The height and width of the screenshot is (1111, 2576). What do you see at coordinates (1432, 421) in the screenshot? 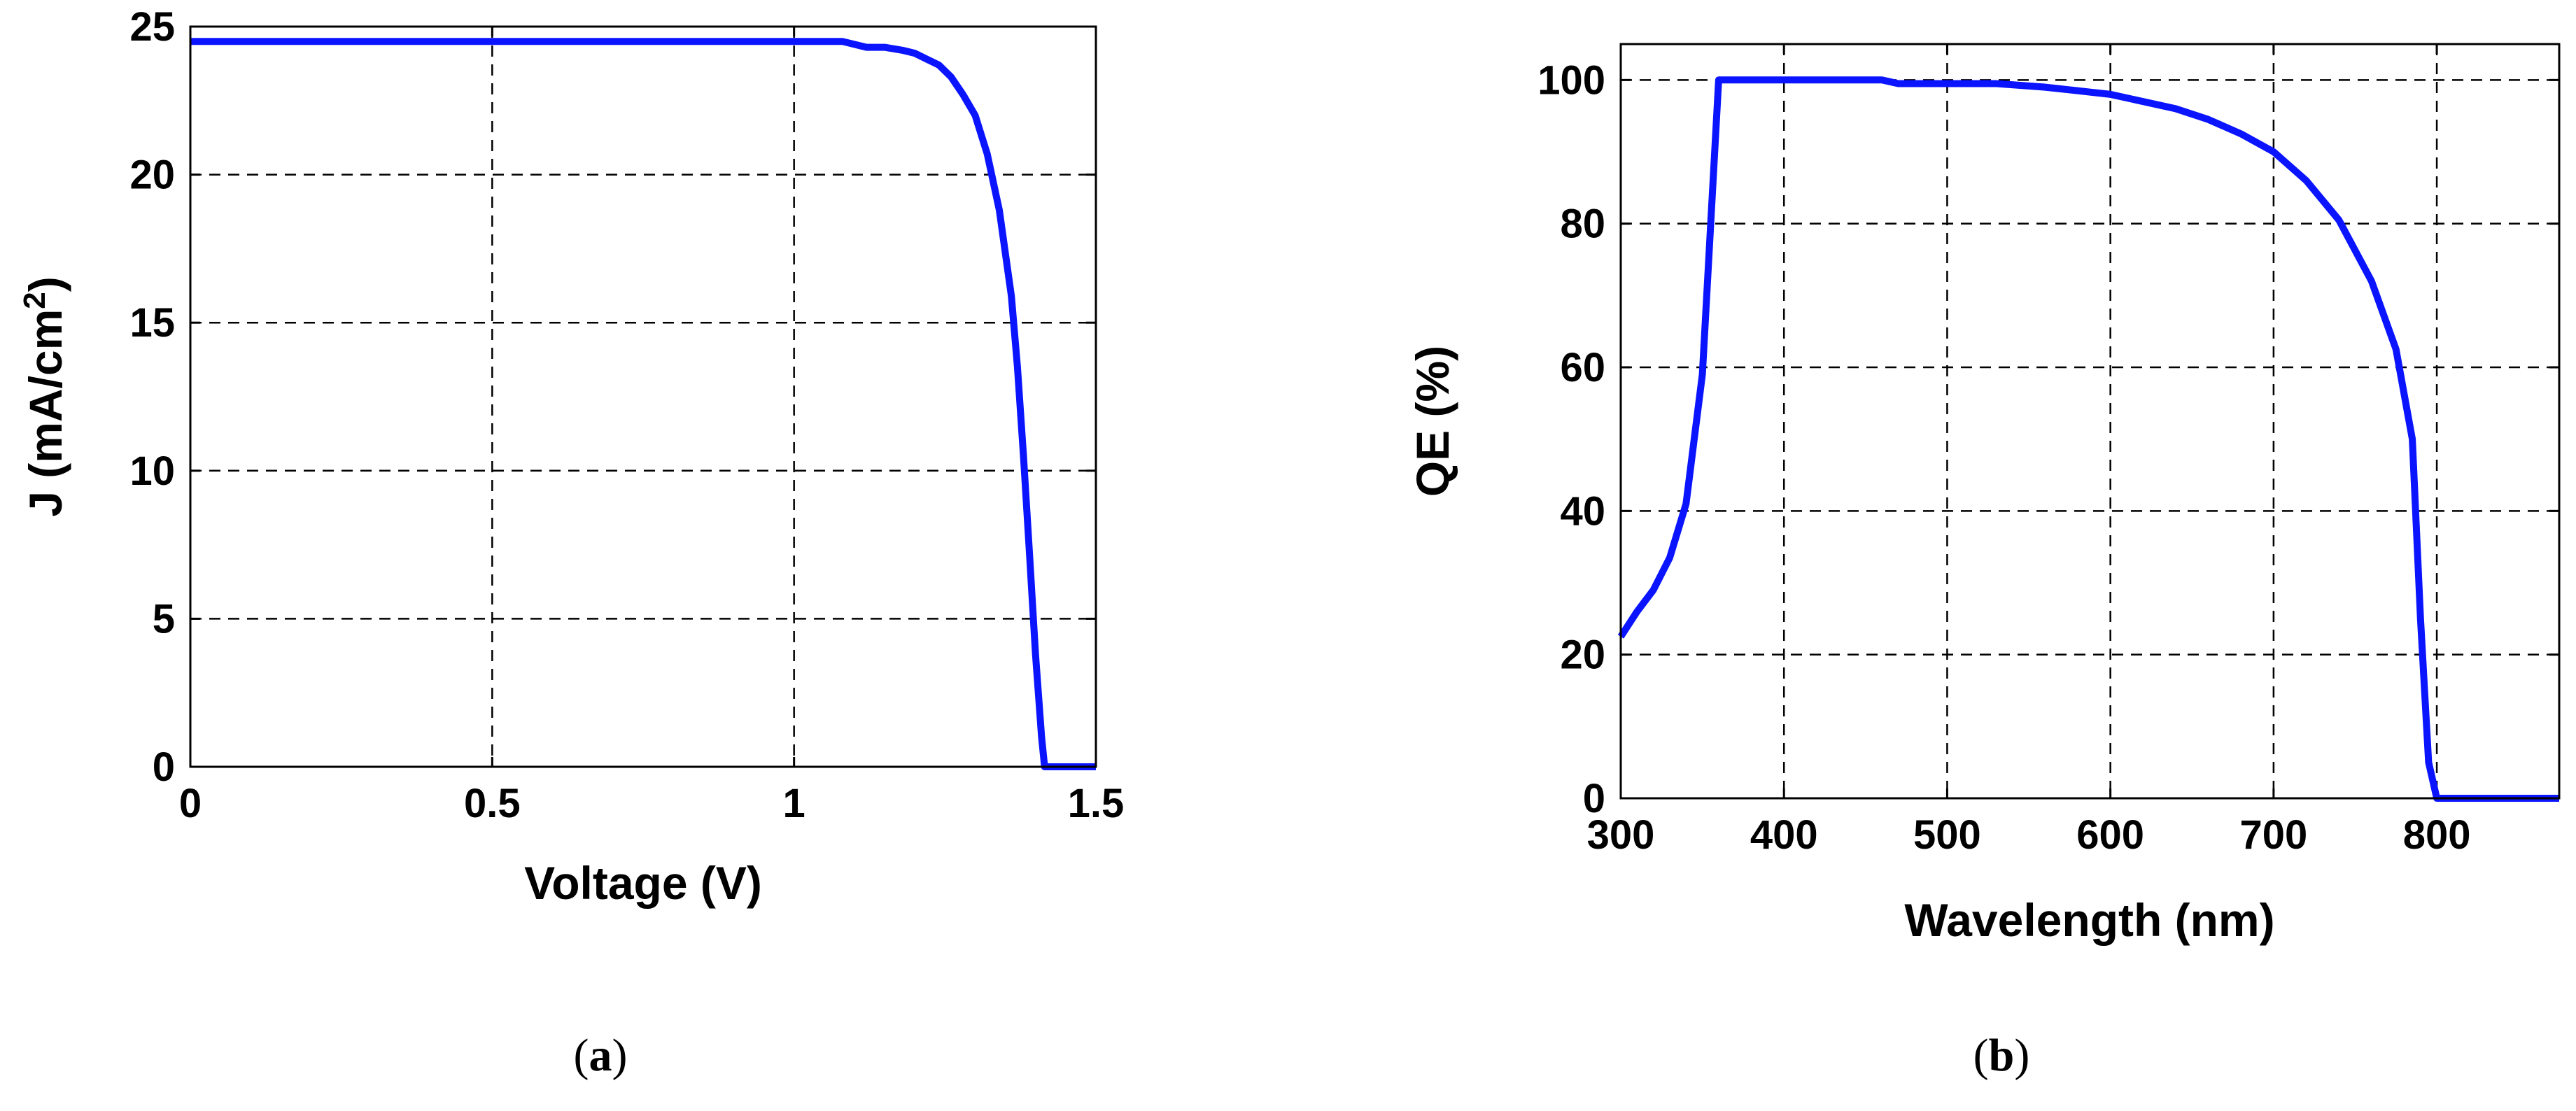
I see `panel-b-y-axis-label: QE (%)` at bounding box center [1432, 421].